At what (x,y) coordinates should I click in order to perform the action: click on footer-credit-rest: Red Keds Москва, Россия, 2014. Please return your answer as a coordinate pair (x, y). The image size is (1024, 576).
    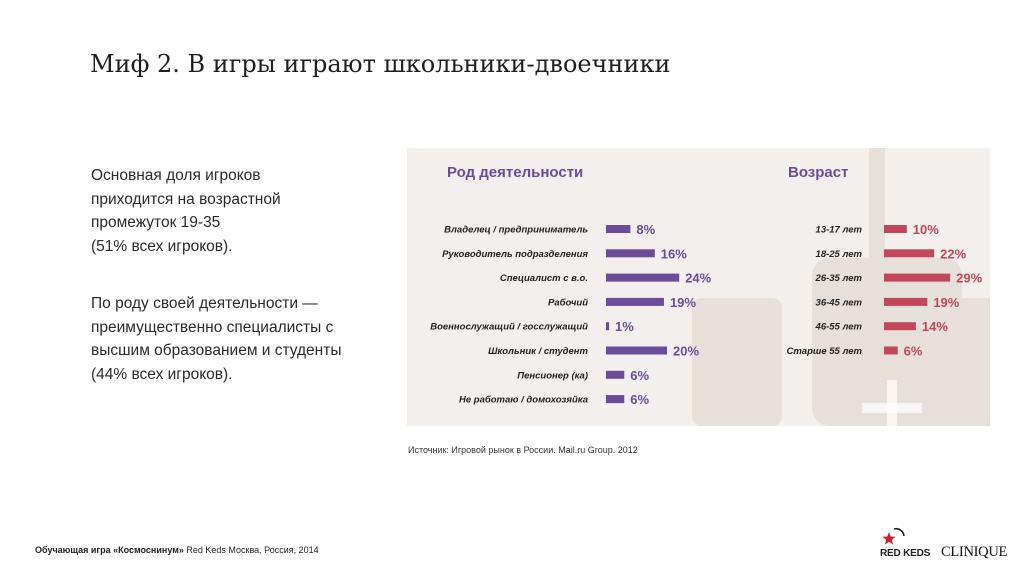
    Looking at the image, I should click on (251, 550).